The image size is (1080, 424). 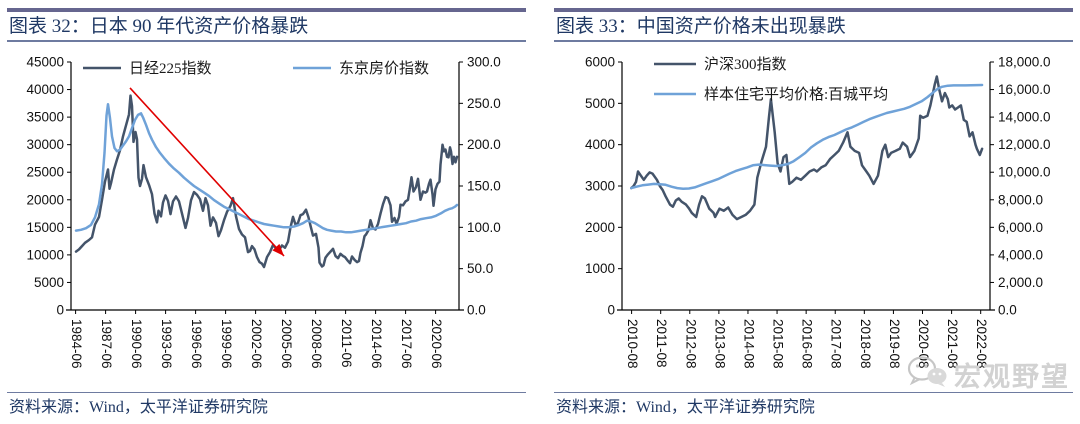 I want to click on x-axis-label: 1990-06, so click(x=136, y=344).